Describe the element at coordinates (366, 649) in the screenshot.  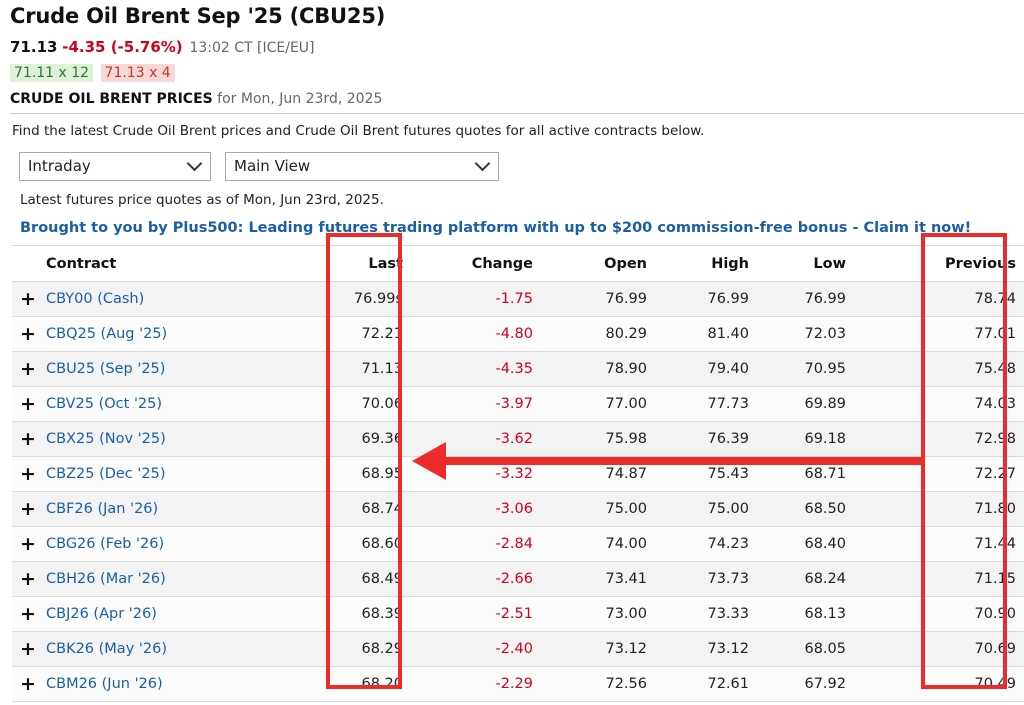
I see `cell-last: 68.29` at that location.